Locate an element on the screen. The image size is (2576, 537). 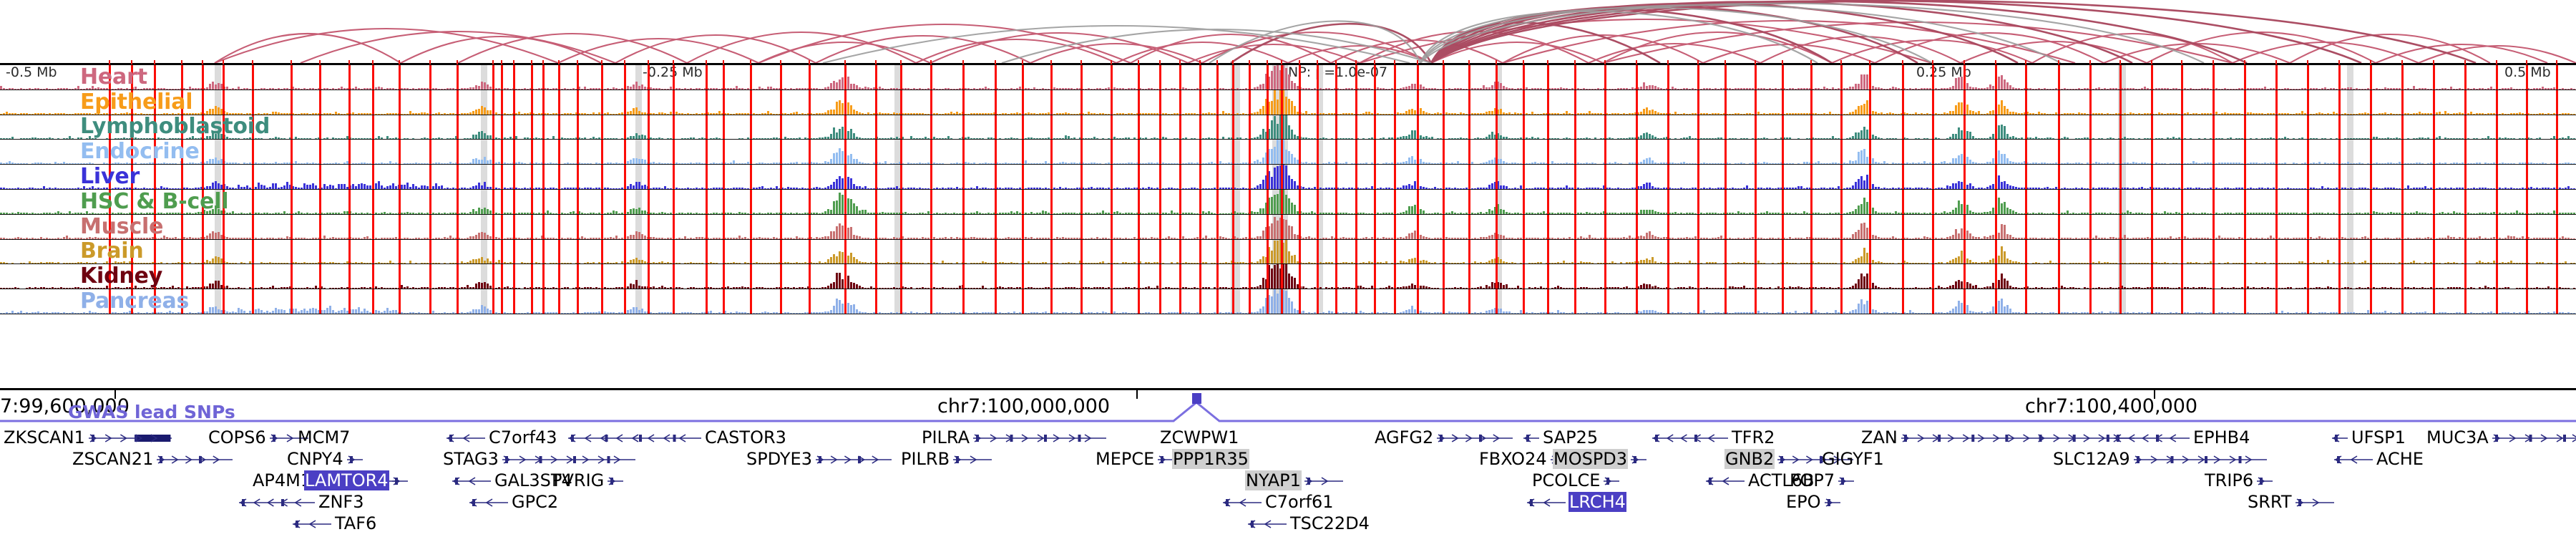
gene-gal3st4: GAL3ST4 is located at coordinates (511, 480).